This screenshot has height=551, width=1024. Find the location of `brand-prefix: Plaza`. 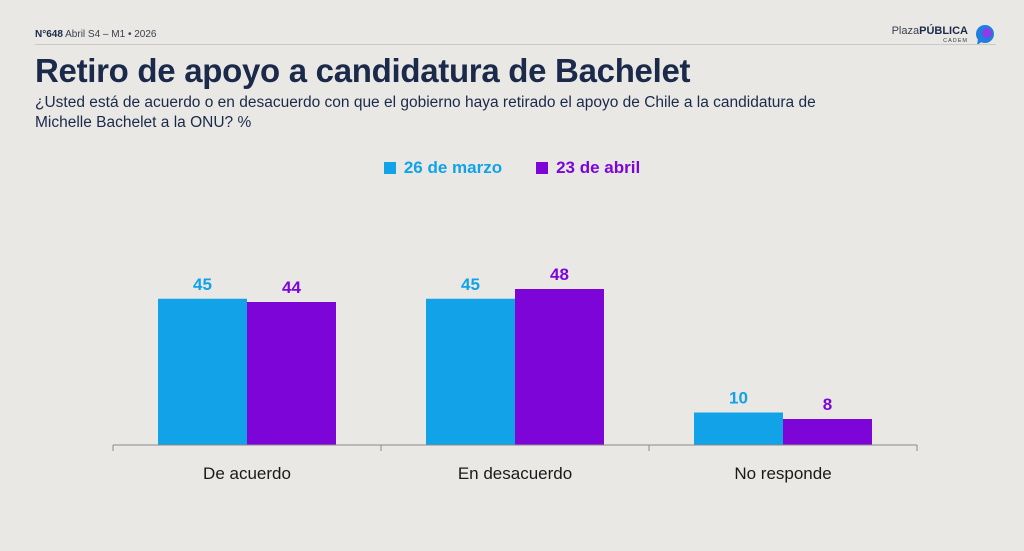

brand-prefix: Plaza is located at coordinates (905, 30).